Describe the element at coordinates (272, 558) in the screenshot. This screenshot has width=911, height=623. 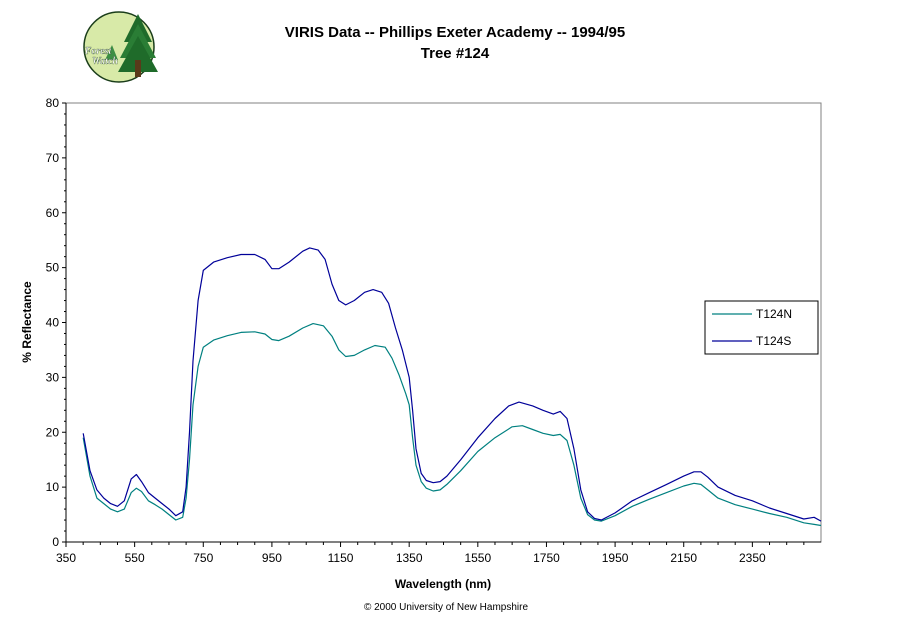
I see `x-tick-label: 950` at that location.